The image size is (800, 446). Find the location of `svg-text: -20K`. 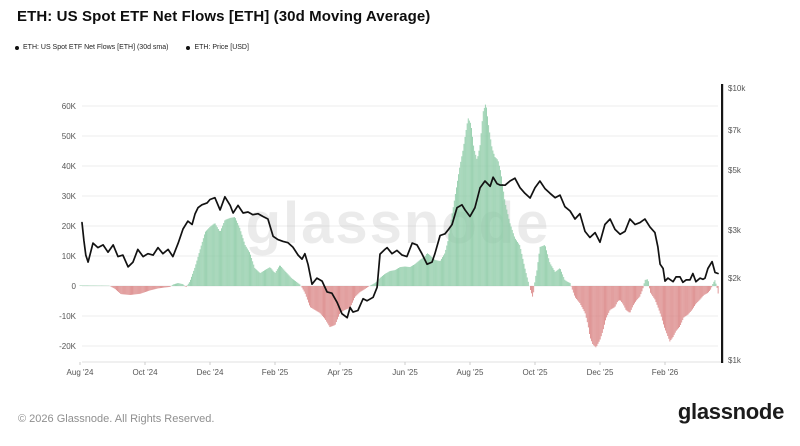

svg-text: -20K is located at coordinates (68, 346).